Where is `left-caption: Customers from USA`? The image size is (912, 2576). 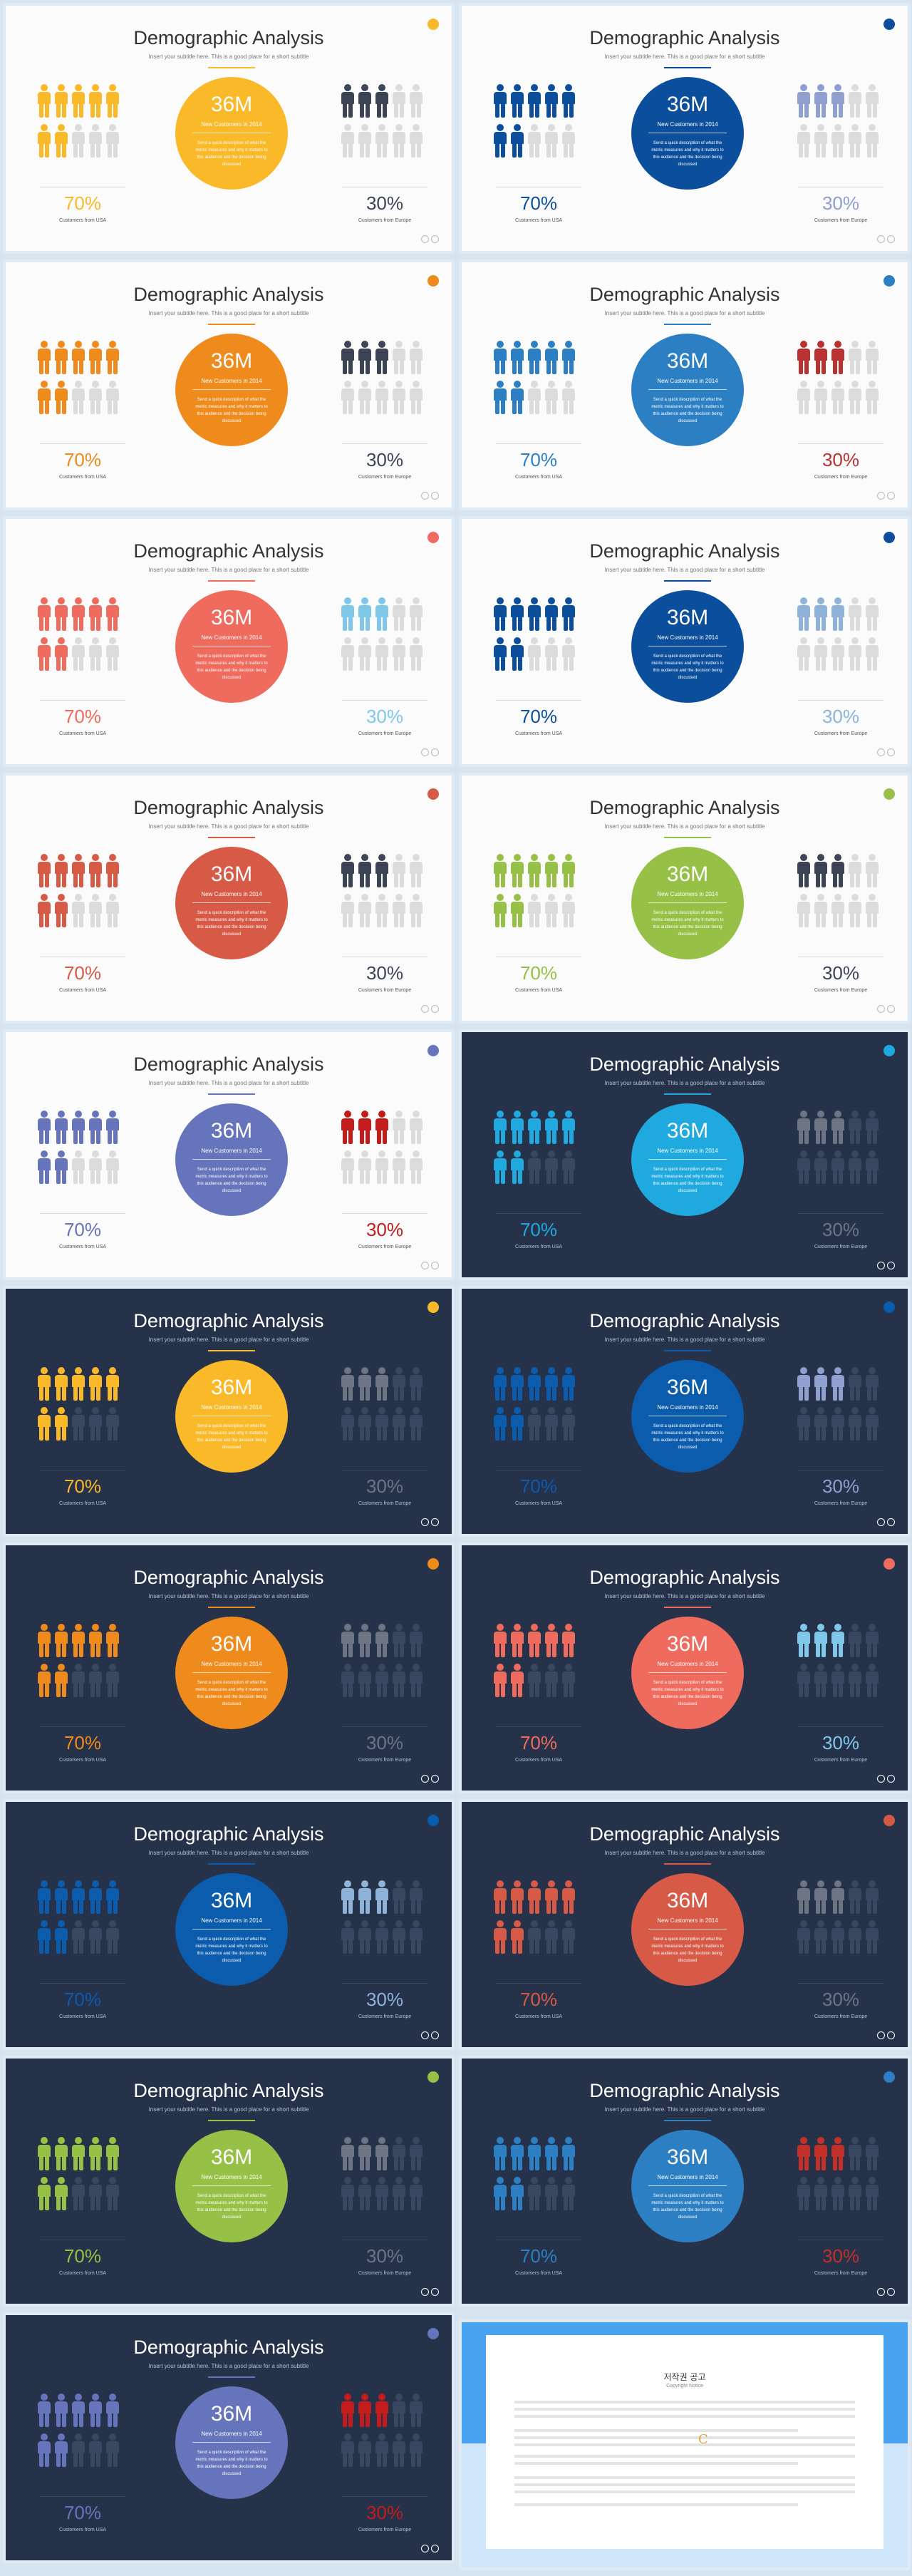 left-caption: Customers from USA is located at coordinates (538, 2273).